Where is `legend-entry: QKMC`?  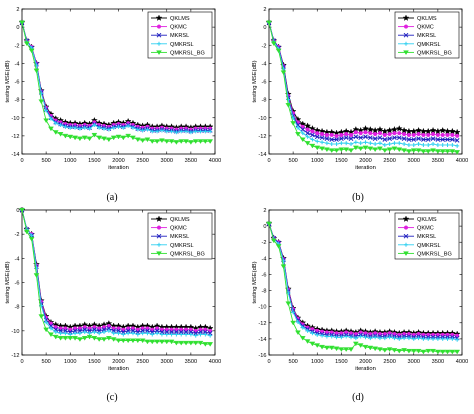 legend-entry: QKMC is located at coordinates (169, 27).